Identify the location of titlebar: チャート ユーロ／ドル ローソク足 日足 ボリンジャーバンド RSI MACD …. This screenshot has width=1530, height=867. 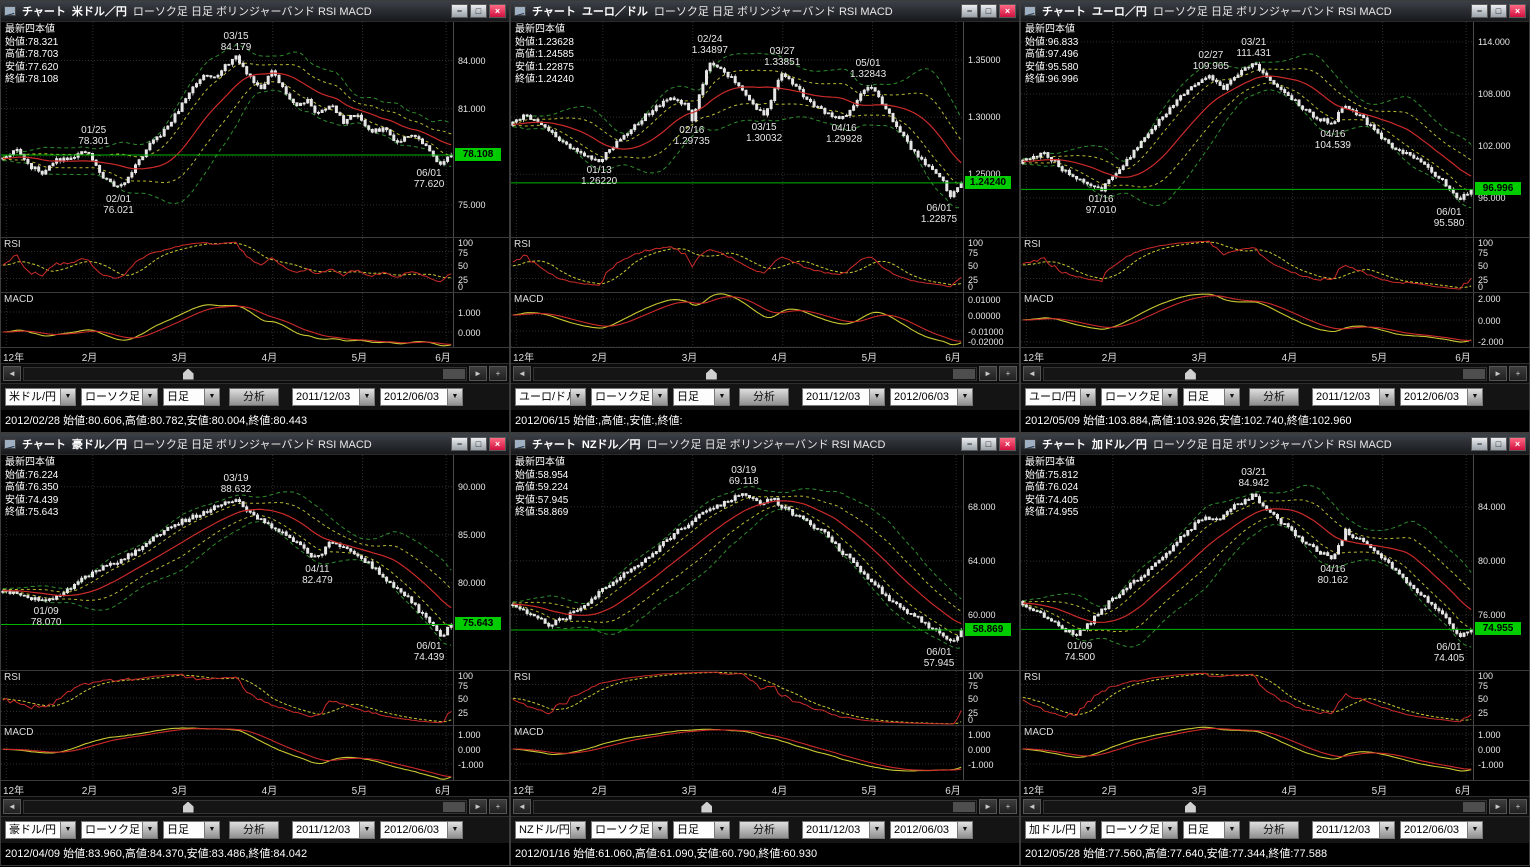
(765, 11).